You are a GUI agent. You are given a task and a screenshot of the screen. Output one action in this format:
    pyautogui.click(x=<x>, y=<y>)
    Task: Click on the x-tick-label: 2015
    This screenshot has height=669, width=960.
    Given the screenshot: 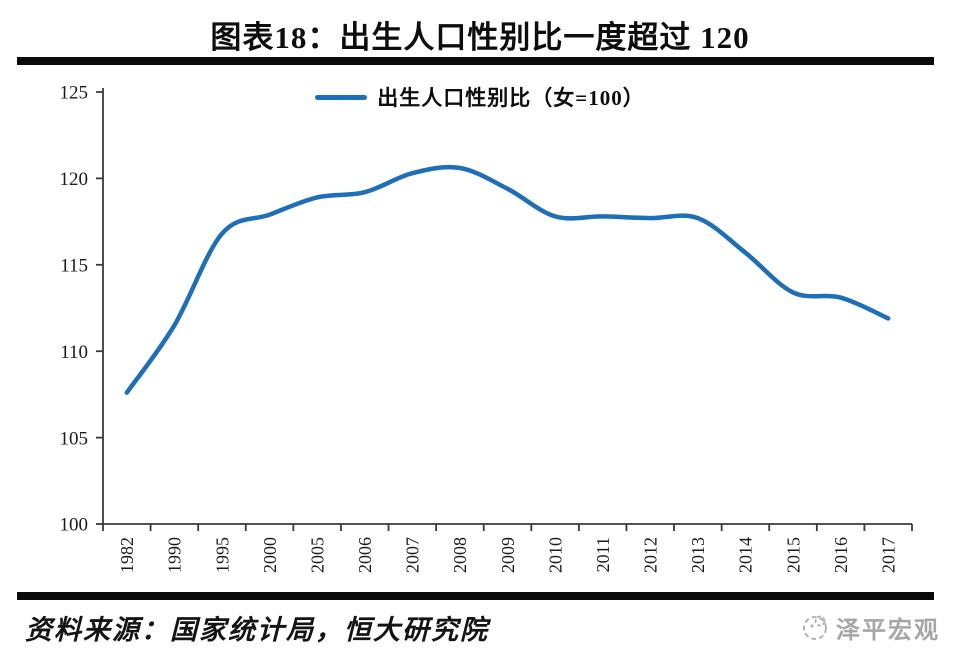 What is the action you would take?
    pyautogui.click(x=793, y=555)
    